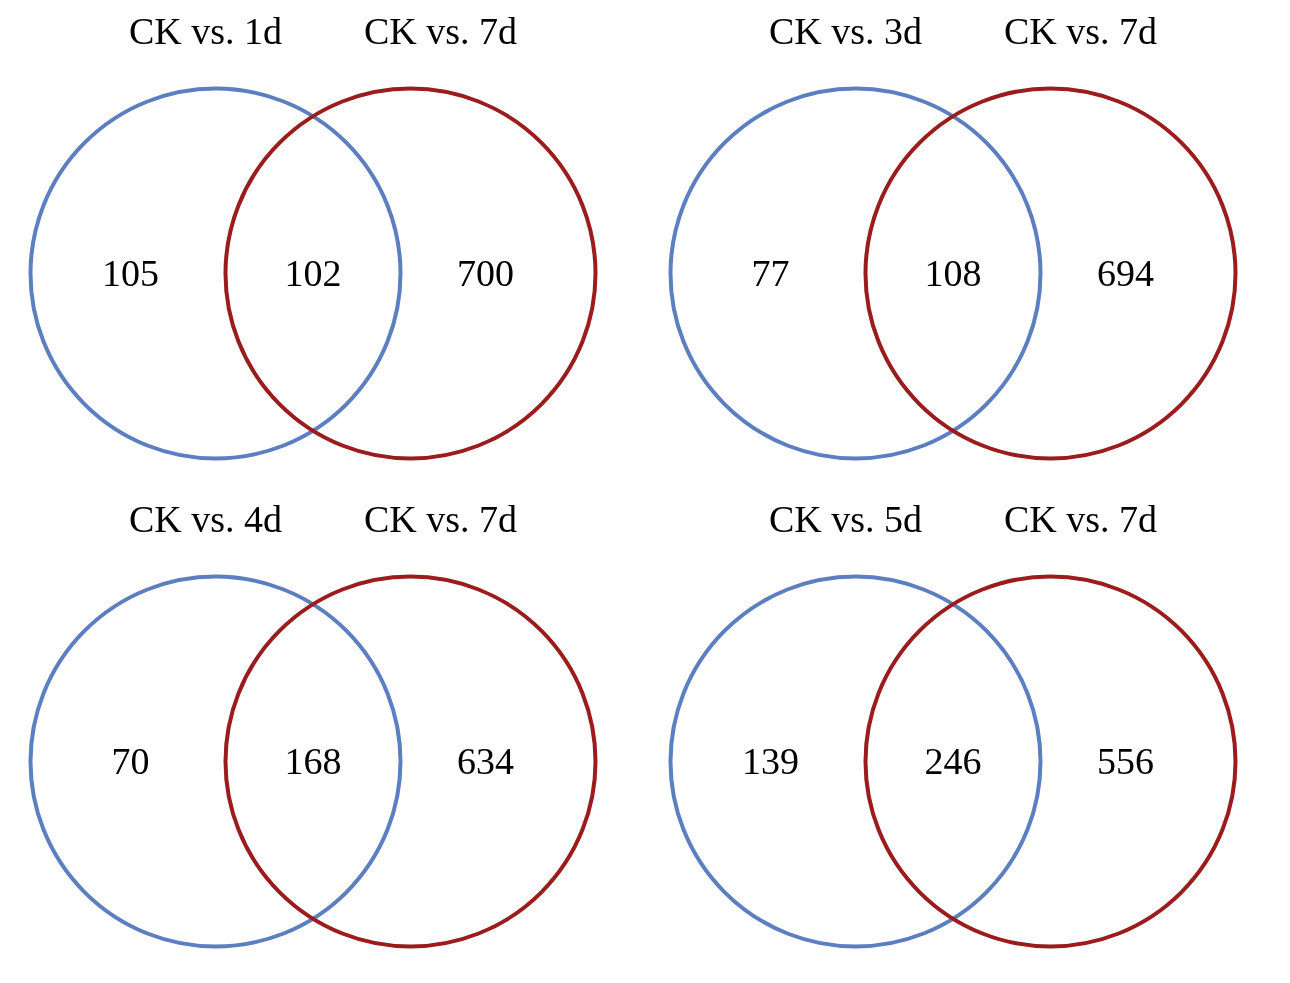  What do you see at coordinates (770, 761) in the screenshot?
I see `data-label: 139` at bounding box center [770, 761].